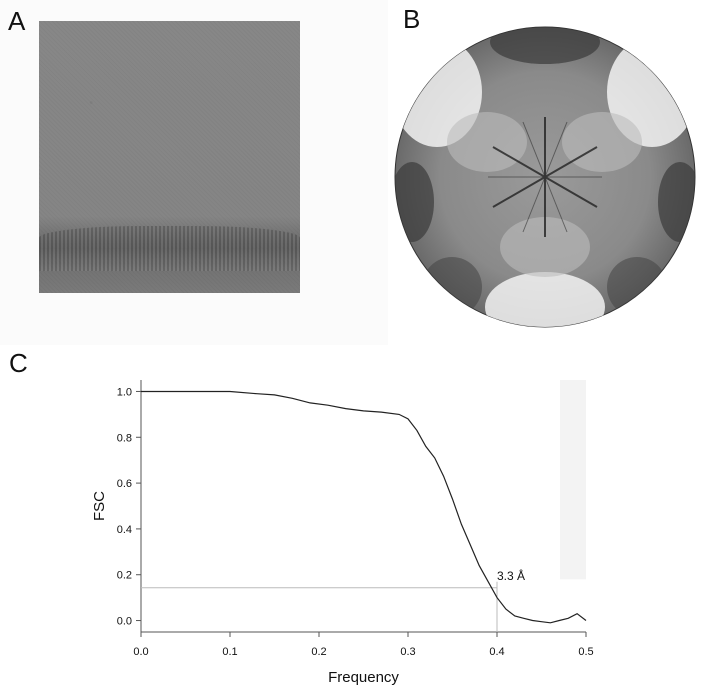 The image size is (708, 694). What do you see at coordinates (496, 652) in the screenshot?
I see `x-tick-label: 0.4` at bounding box center [496, 652].